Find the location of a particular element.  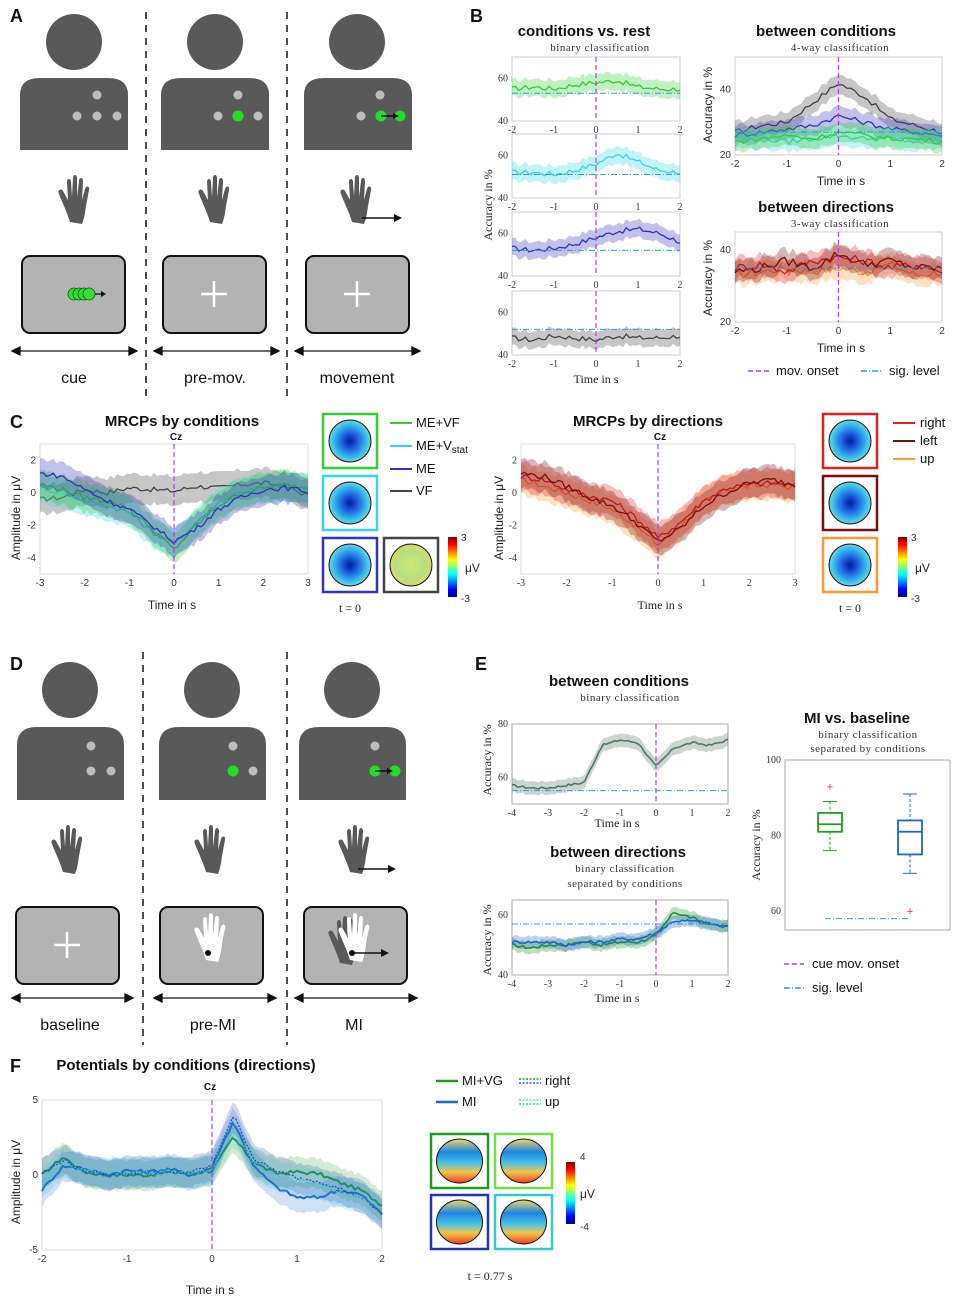

legend-me: ME is located at coordinates (426, 468).